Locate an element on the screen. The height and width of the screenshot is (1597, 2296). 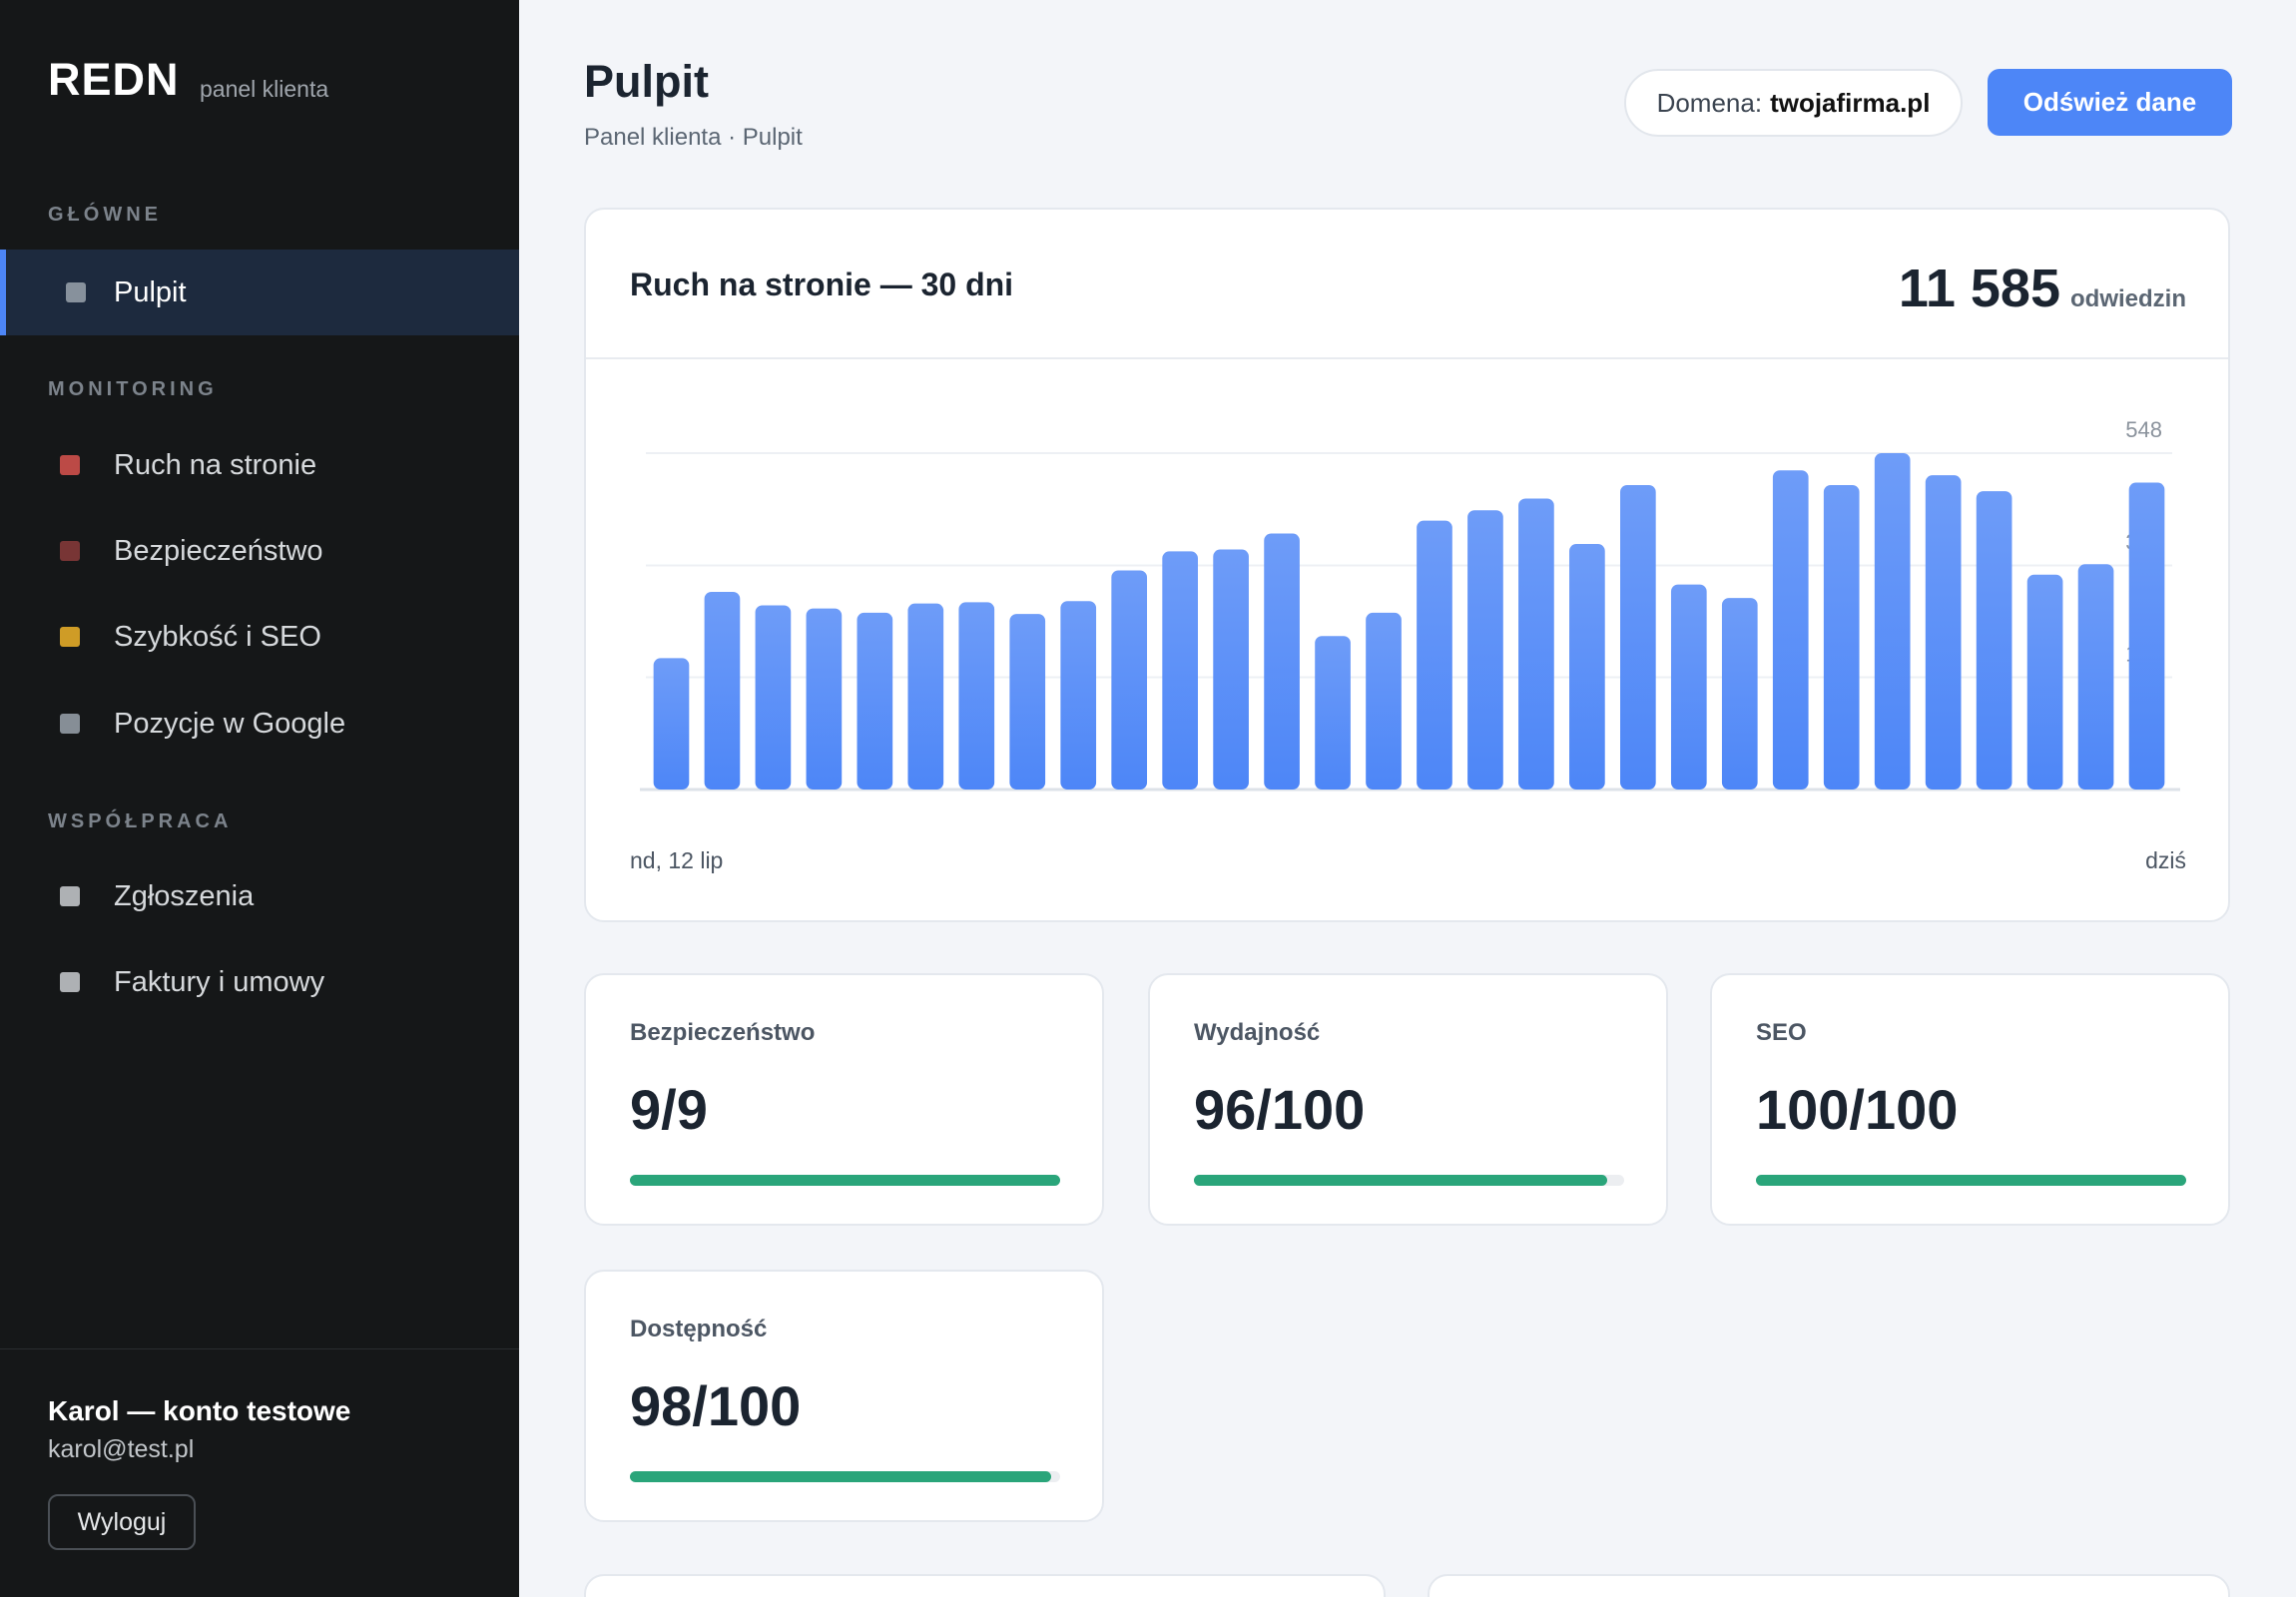
score-label: Dostępność is located at coordinates (699, 1329).